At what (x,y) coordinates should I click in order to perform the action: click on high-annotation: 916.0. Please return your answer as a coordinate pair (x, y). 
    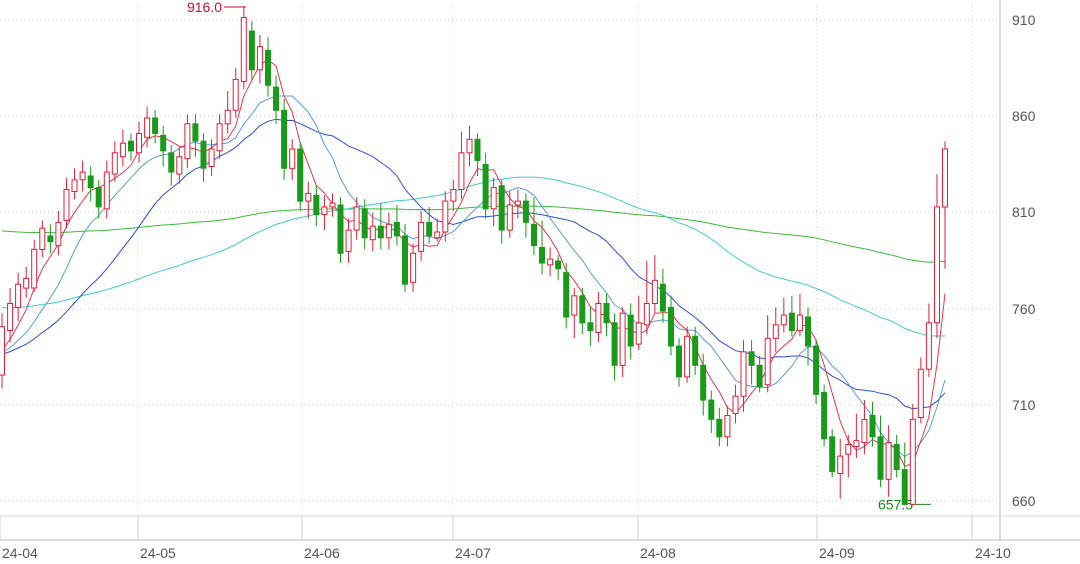
    Looking at the image, I should click on (216, 7).